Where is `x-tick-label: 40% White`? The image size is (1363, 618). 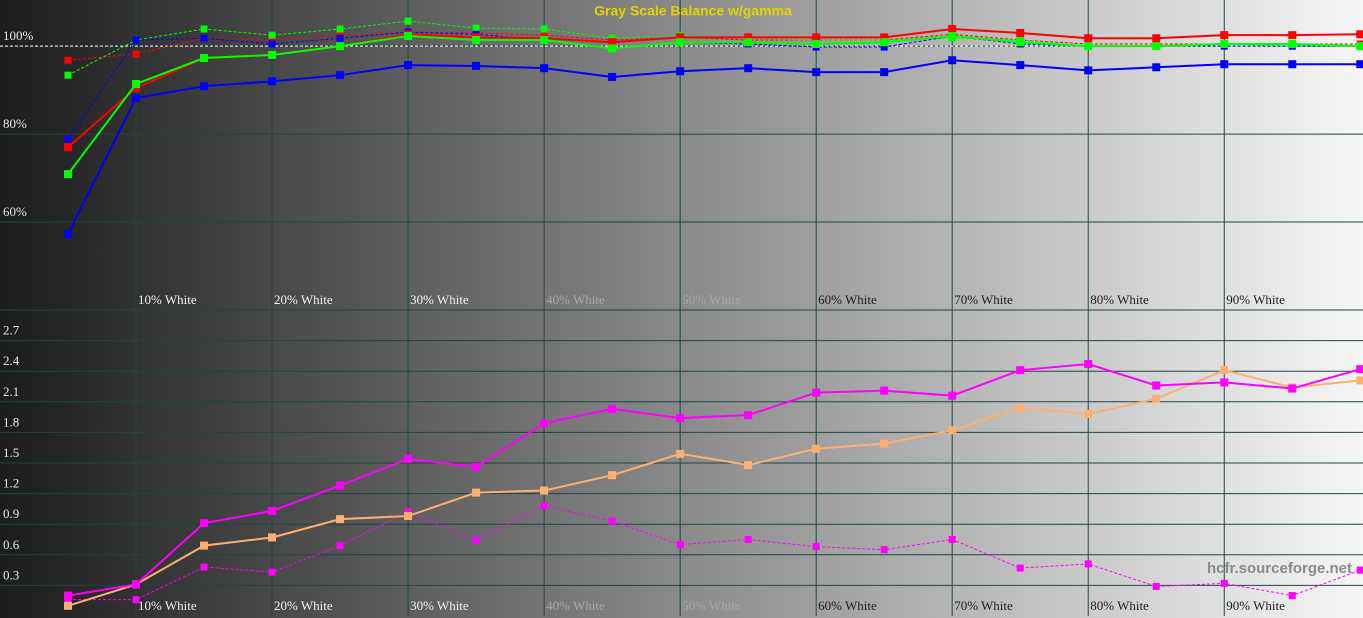
x-tick-label: 40% White is located at coordinates (575, 605).